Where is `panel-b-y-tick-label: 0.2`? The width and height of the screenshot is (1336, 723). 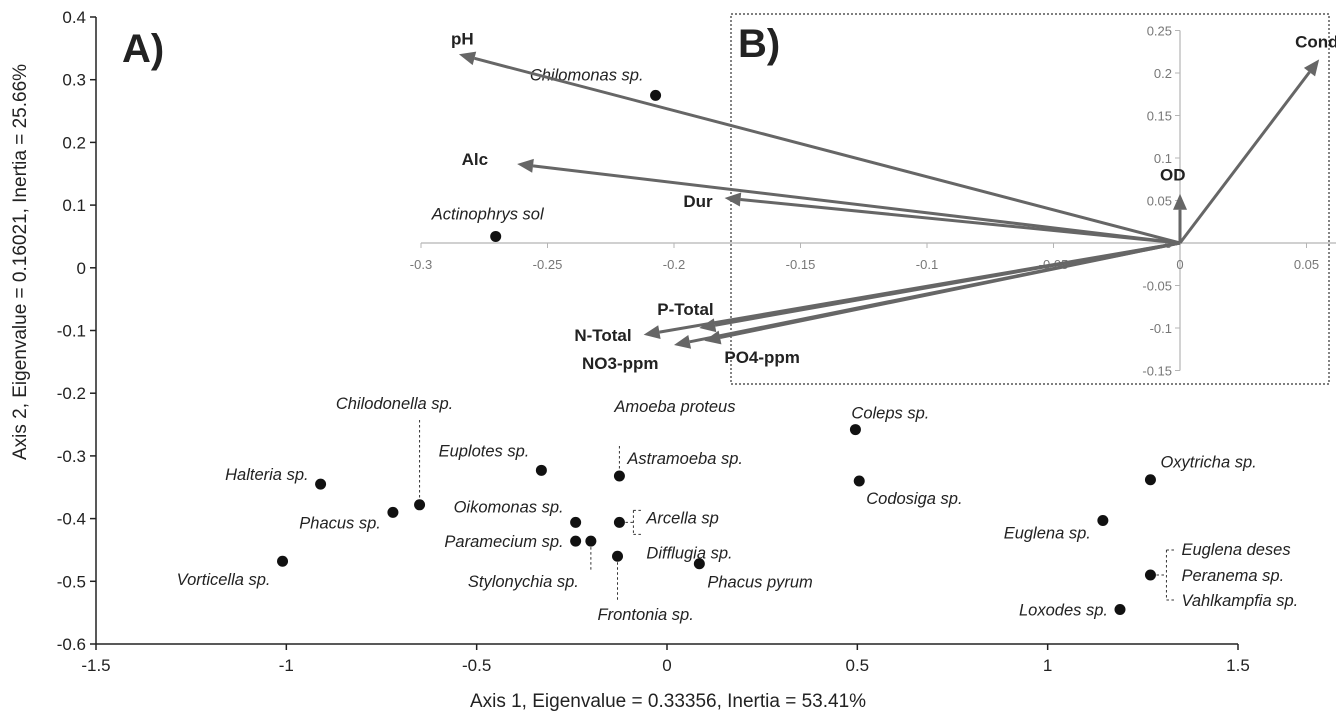 panel-b-y-tick-label: 0.2 is located at coordinates (1163, 73).